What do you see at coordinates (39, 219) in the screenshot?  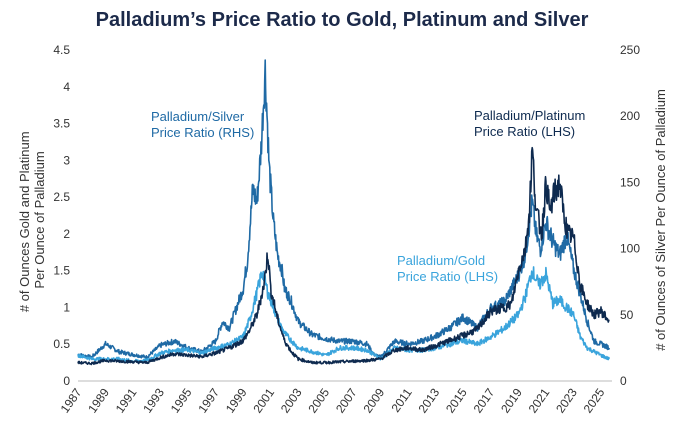 I see `y-axis-left-label-line2: Per Ounce of Palladium` at bounding box center [39, 219].